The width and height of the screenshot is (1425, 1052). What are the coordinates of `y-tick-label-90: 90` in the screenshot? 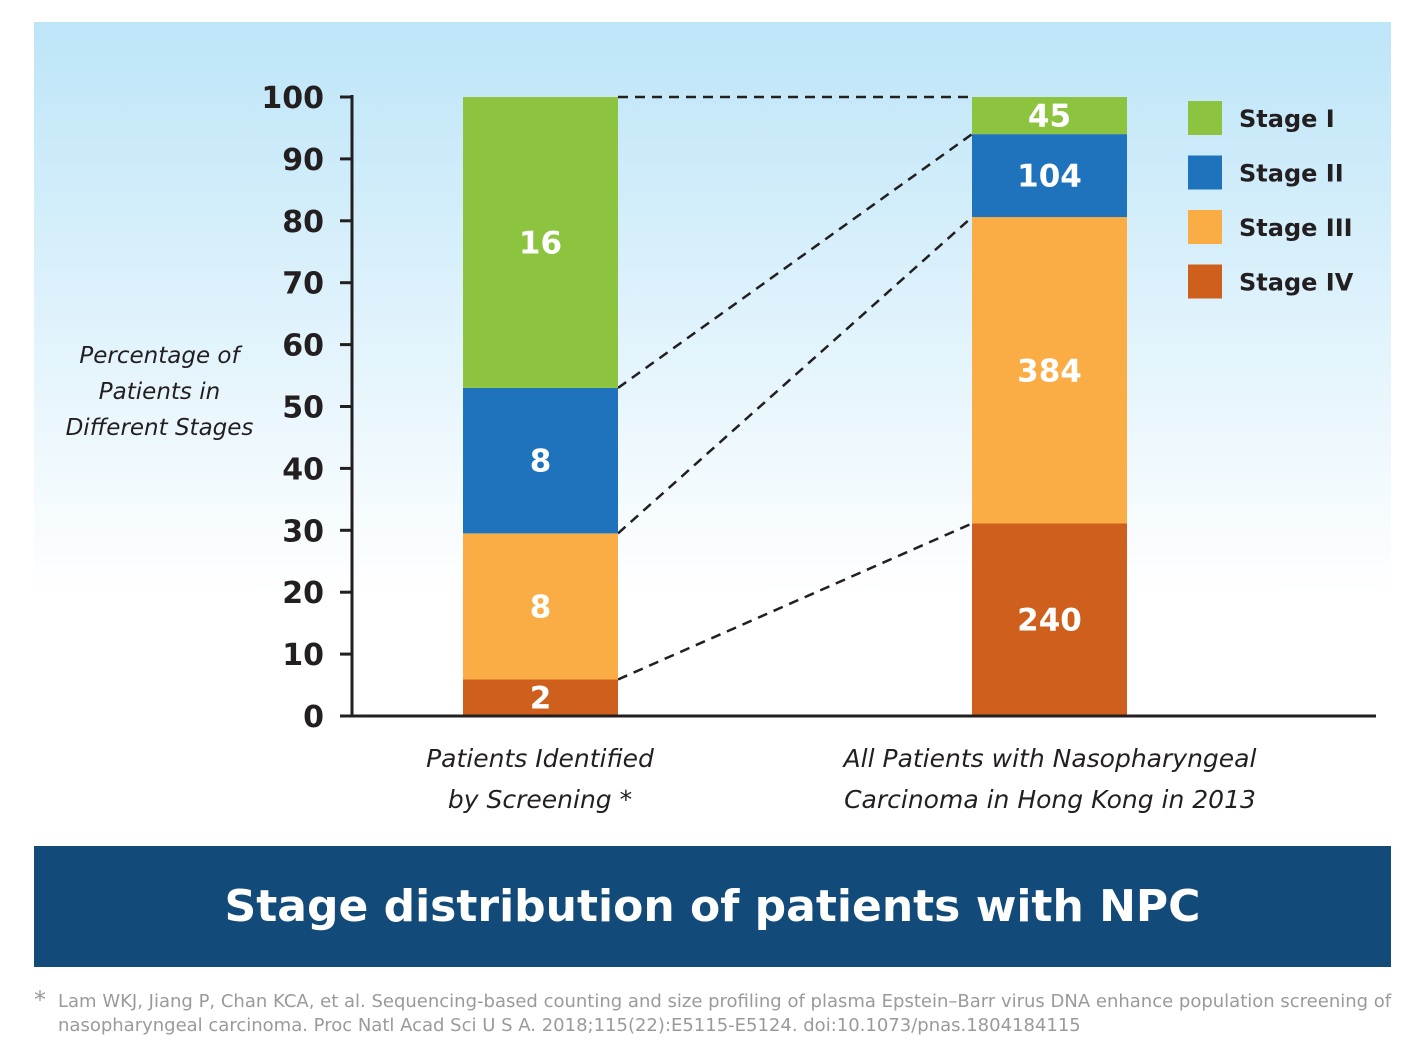 It's located at (303, 160).